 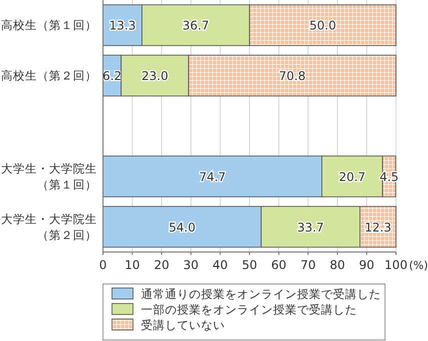 I want to click on legend-label: 受講していない, so click(x=183, y=325).